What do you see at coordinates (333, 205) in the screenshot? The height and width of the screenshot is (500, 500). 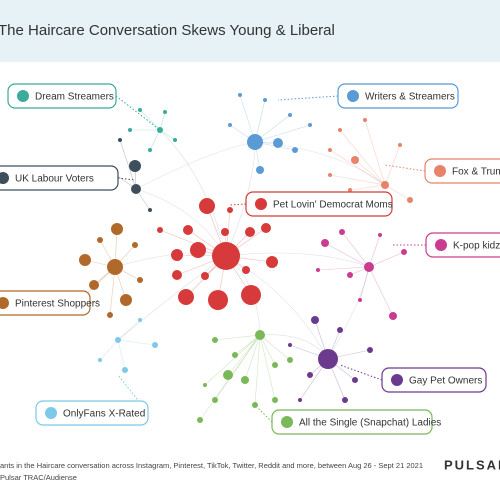 I see `cluster-label: Pet Lovin' Democrat Moms` at bounding box center [333, 205].